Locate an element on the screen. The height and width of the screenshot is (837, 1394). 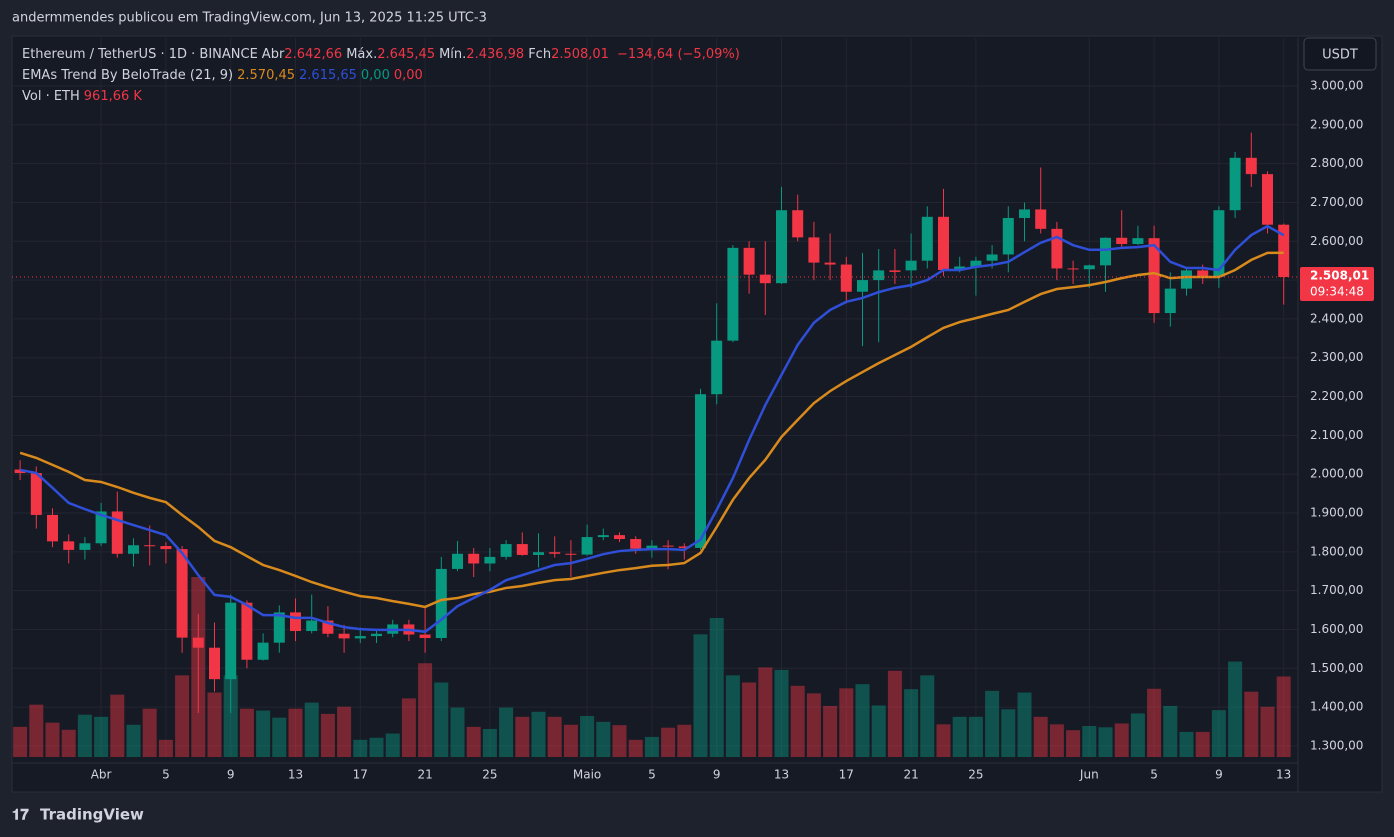
y-tick-label: 1.300,00 is located at coordinates (1336, 745).